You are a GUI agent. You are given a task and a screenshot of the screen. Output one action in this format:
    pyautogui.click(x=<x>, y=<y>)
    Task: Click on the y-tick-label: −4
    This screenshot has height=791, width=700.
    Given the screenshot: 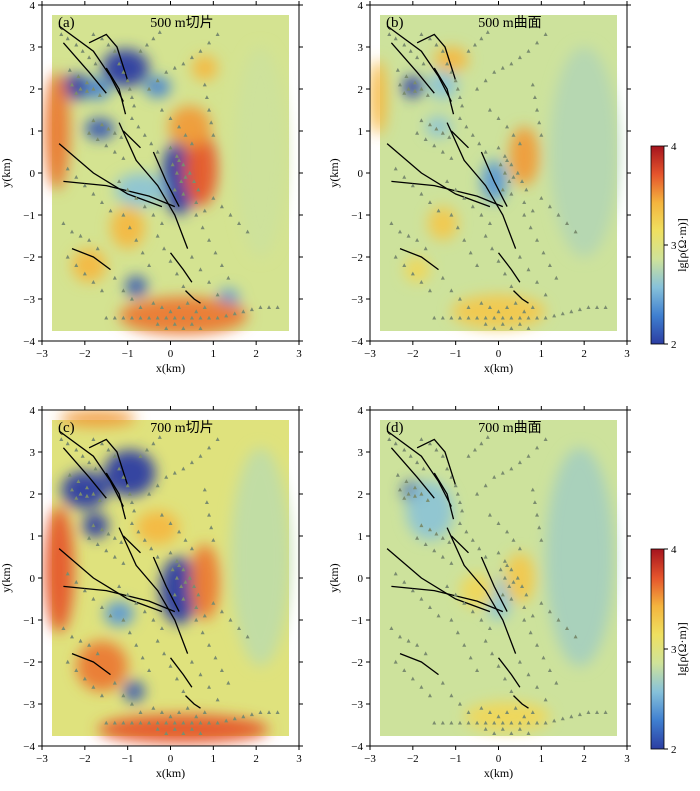 What is the action you would take?
    pyautogui.click(x=357, y=342)
    